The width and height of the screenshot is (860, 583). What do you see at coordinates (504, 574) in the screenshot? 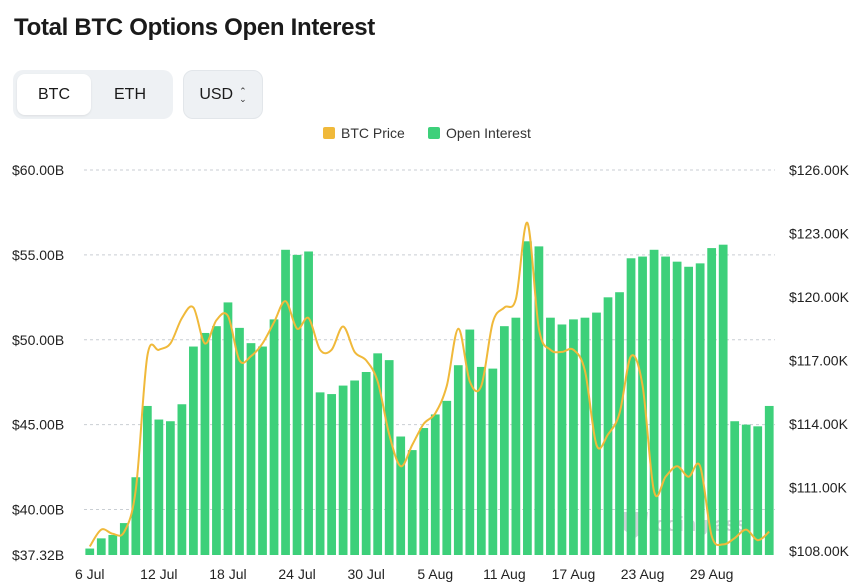
I see `x-axis-tick-label: 11 Aug` at bounding box center [504, 574].